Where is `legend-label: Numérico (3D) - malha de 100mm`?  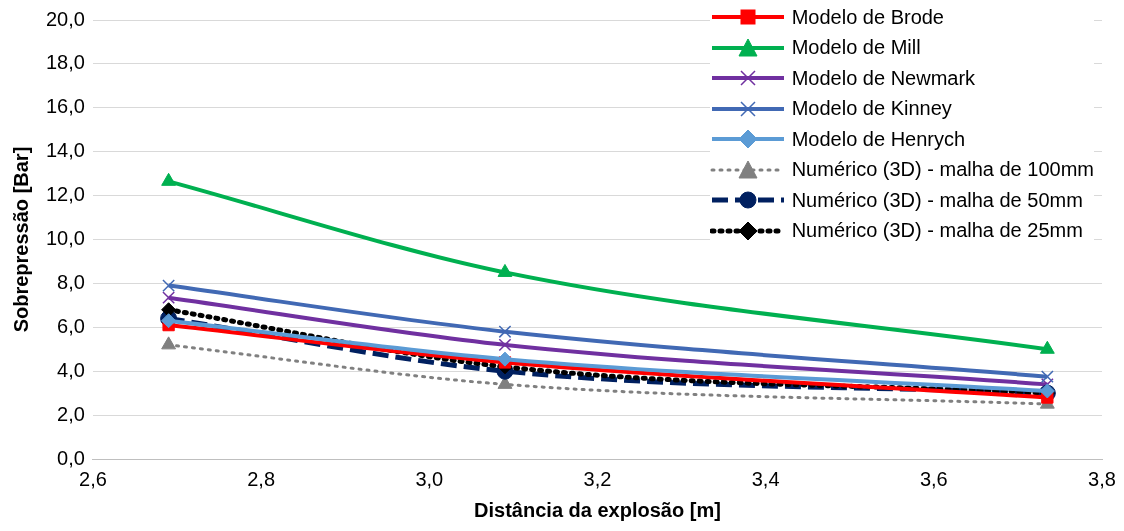 legend-label: Numérico (3D) - malha de 100mm is located at coordinates (942, 170).